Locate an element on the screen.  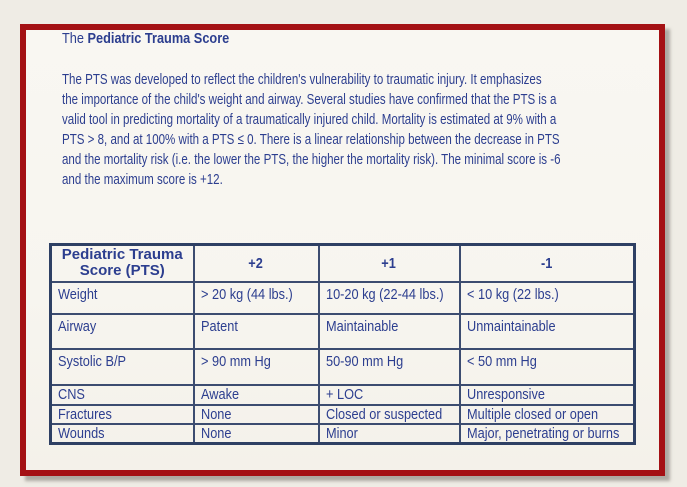
score-cell: Unmaintainable is located at coordinates (547, 331).